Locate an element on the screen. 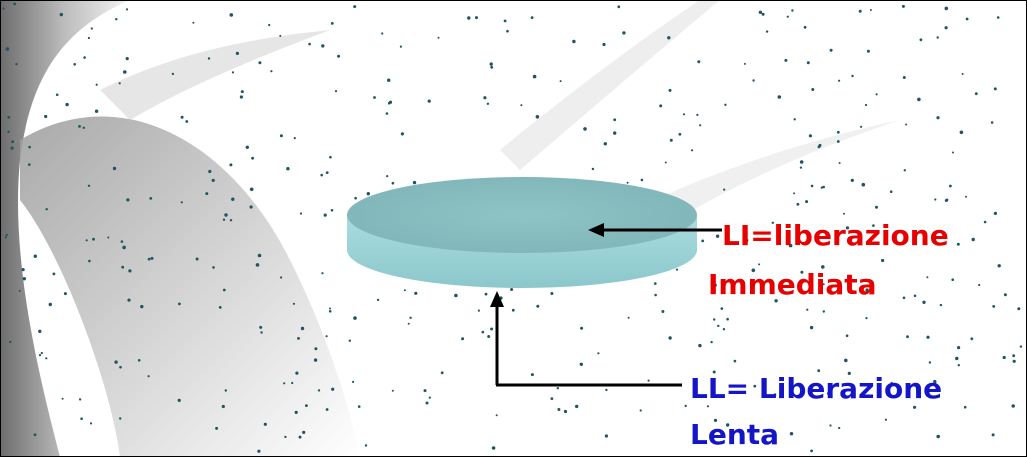 Image resolution: width=1027 pixels, height=457 pixels. label-immediate-2: Immediata is located at coordinates (792, 284).